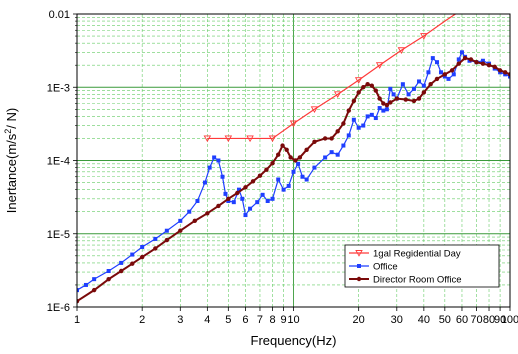 The image size is (518, 354). I want to click on legend-box, so click(422, 266).